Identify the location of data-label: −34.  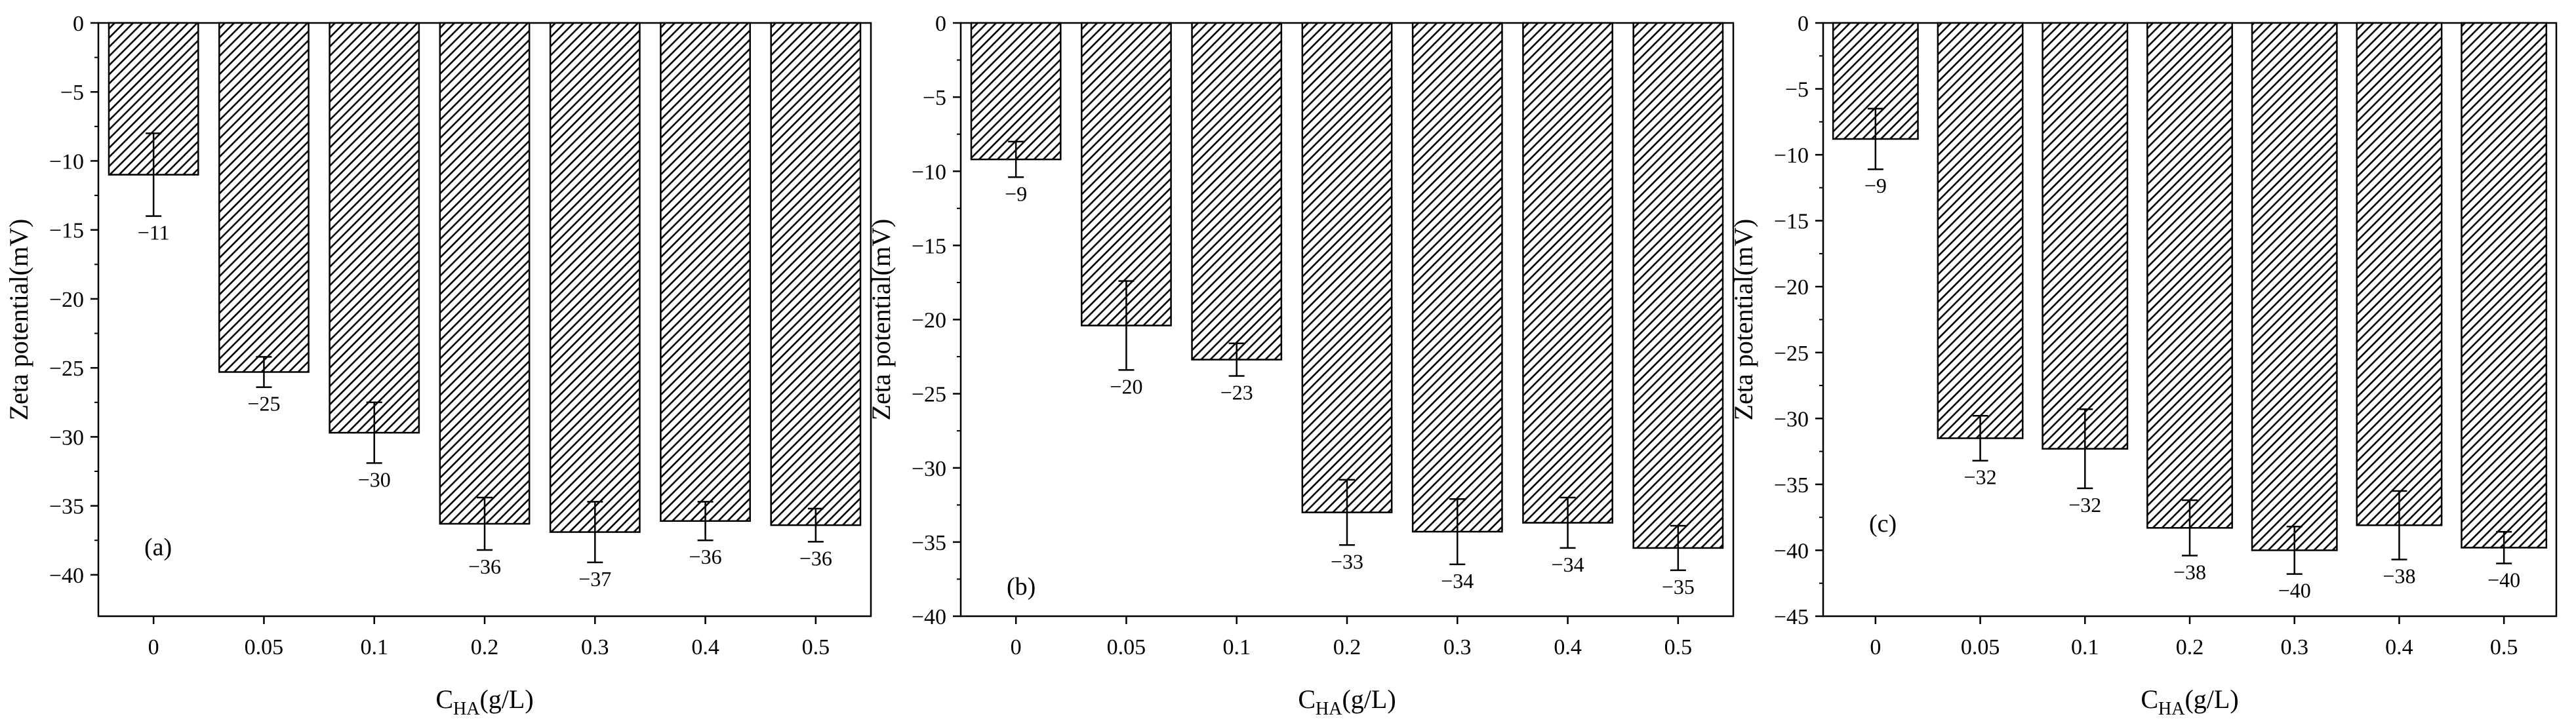
(1568, 564).